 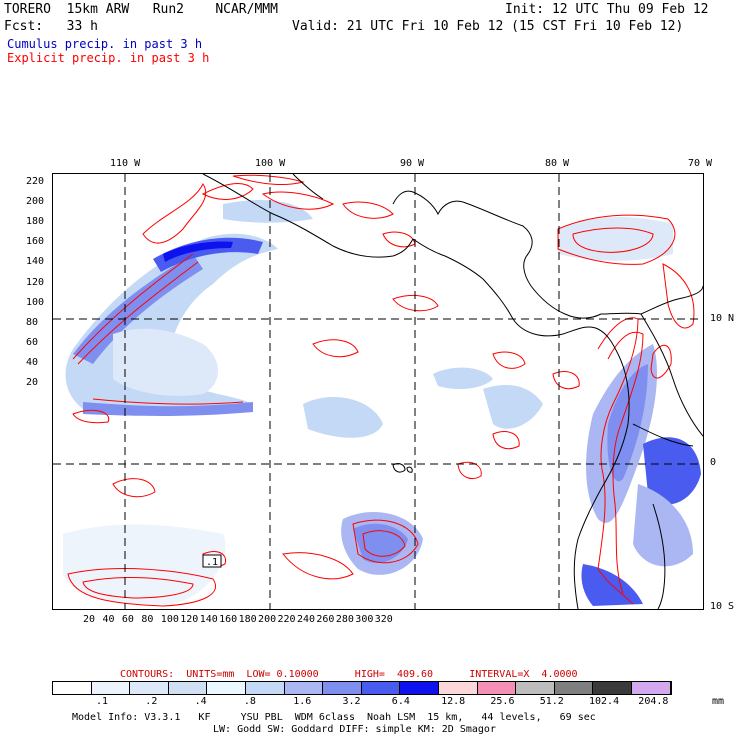 I want to click on colorbar-label: .4, so click(x=200, y=701).